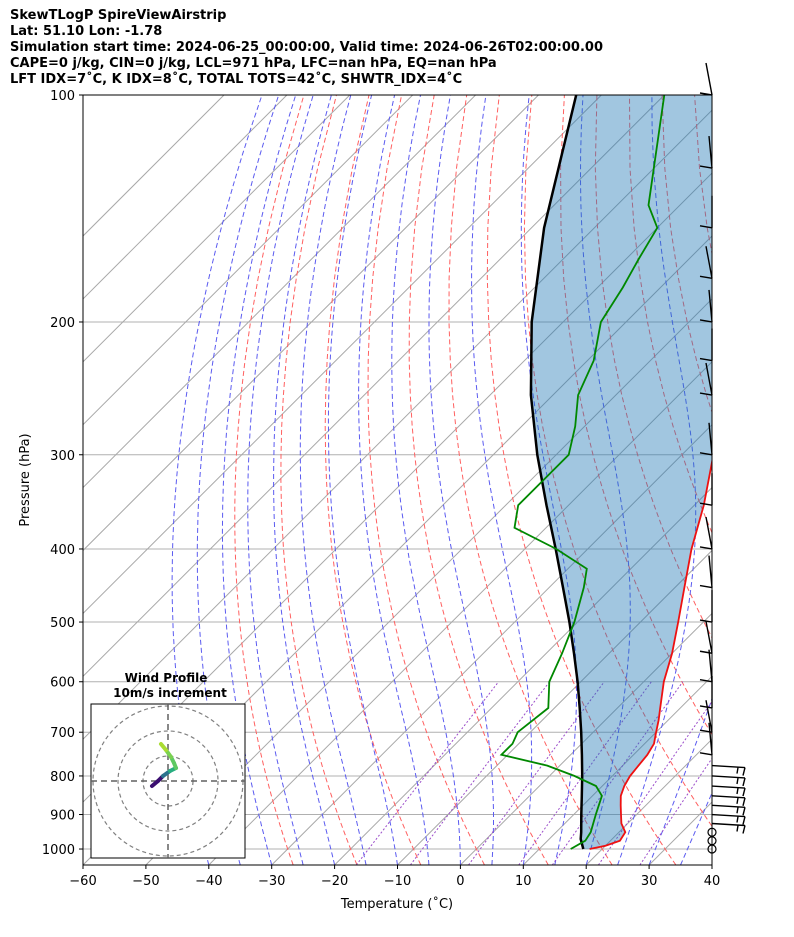 This screenshot has width=794, height=937. What do you see at coordinates (86, 31) in the screenshot?
I see `location-line: Lat: 51.10 Lon: -1.78` at bounding box center [86, 31].